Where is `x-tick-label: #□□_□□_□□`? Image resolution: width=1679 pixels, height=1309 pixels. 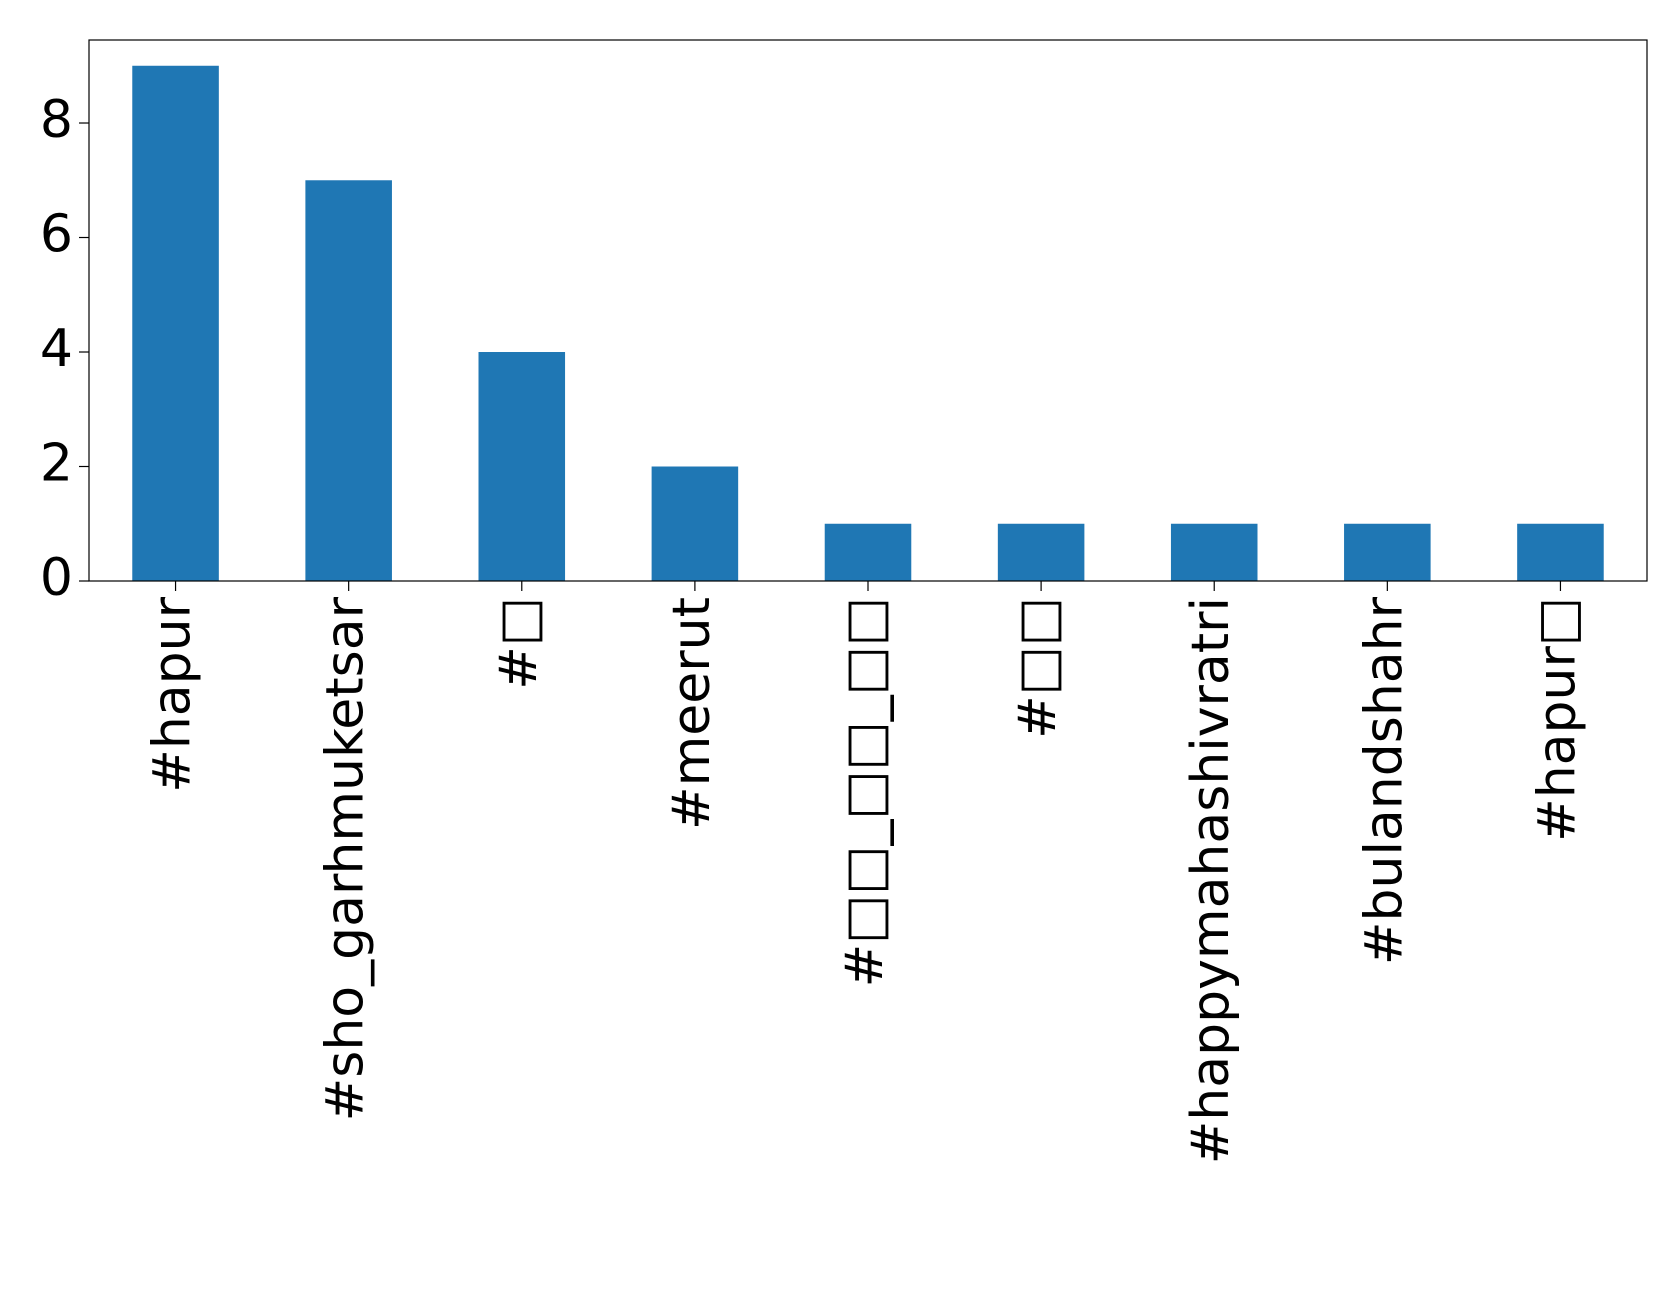 x-tick-label: #□□_□□_□□ is located at coordinates (865, 792).